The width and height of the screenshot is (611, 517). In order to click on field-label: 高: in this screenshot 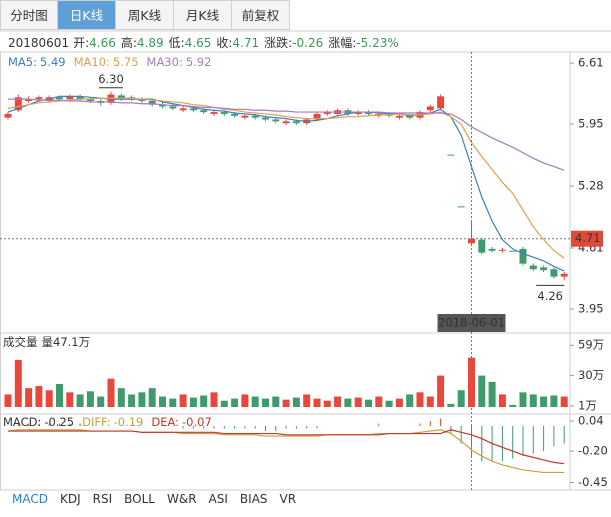, I will do `click(128, 43)`.